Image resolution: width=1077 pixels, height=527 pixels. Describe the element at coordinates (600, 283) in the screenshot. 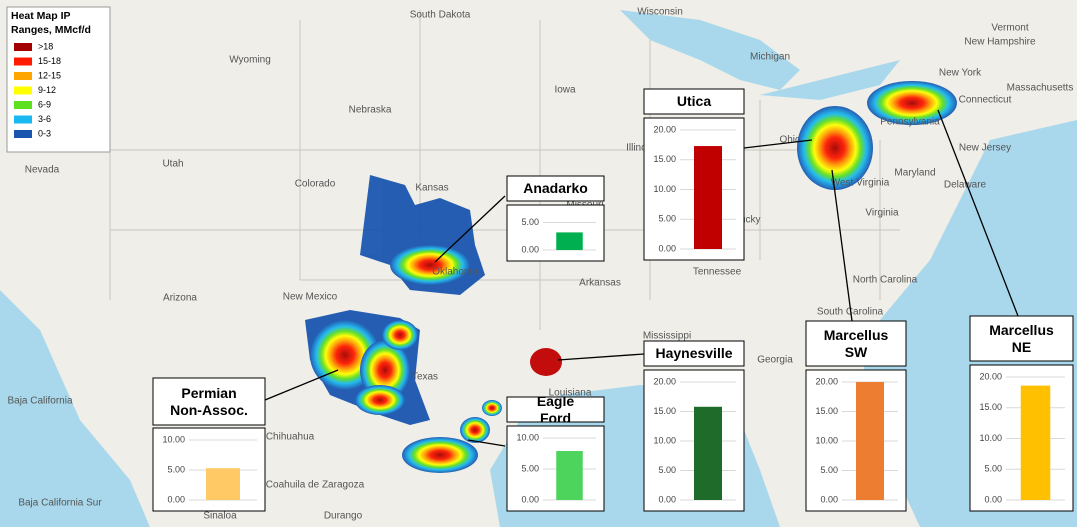

I see `place-label: Arkansas` at that location.